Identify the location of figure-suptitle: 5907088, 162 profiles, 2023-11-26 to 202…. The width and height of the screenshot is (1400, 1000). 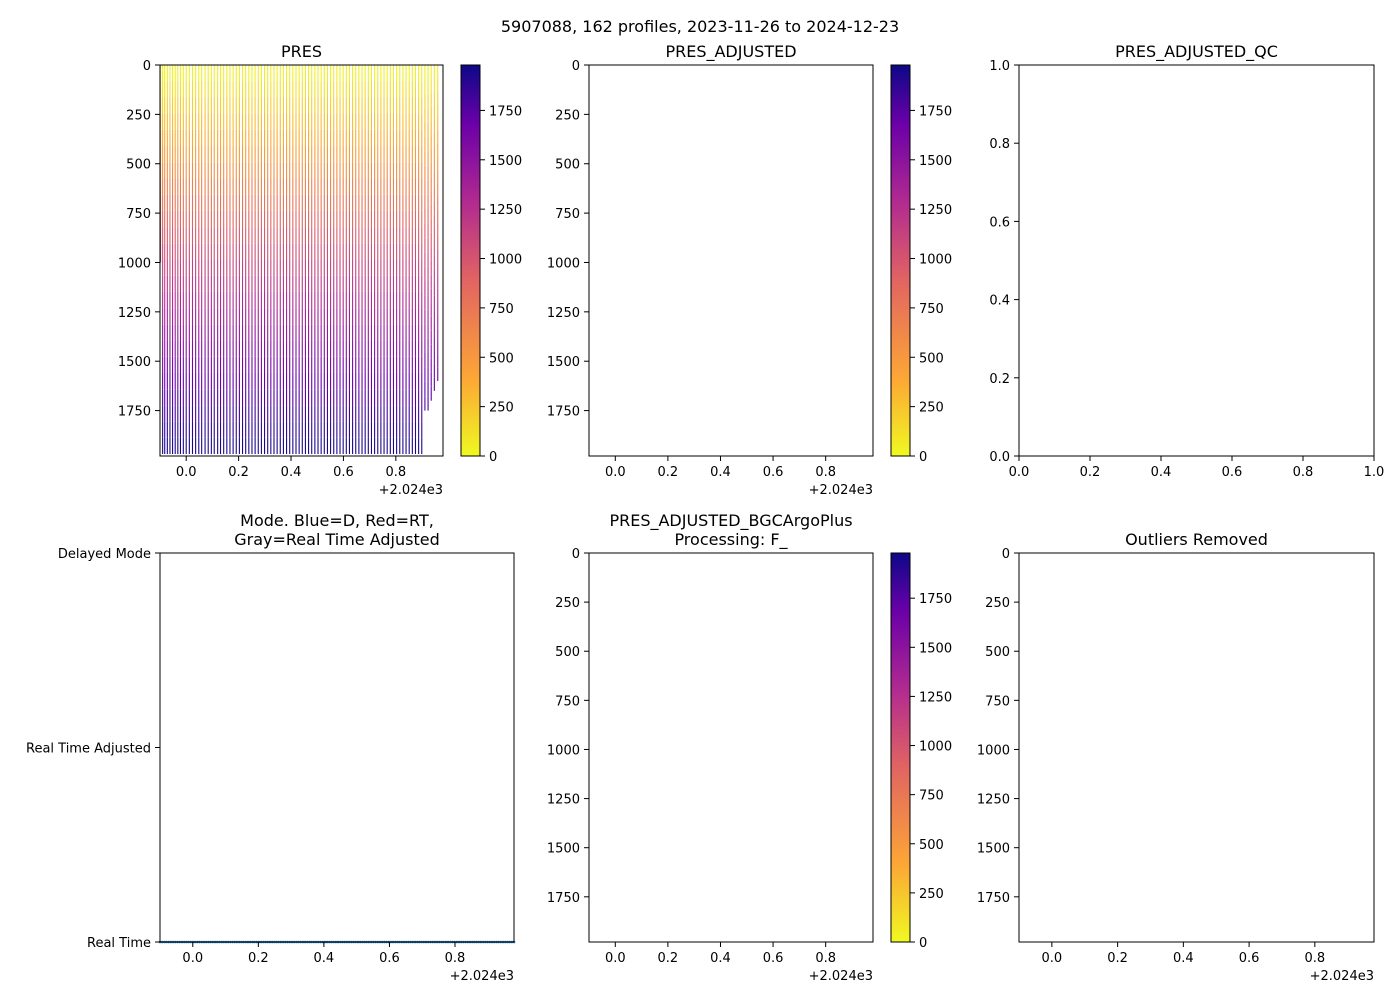
(700, 26).